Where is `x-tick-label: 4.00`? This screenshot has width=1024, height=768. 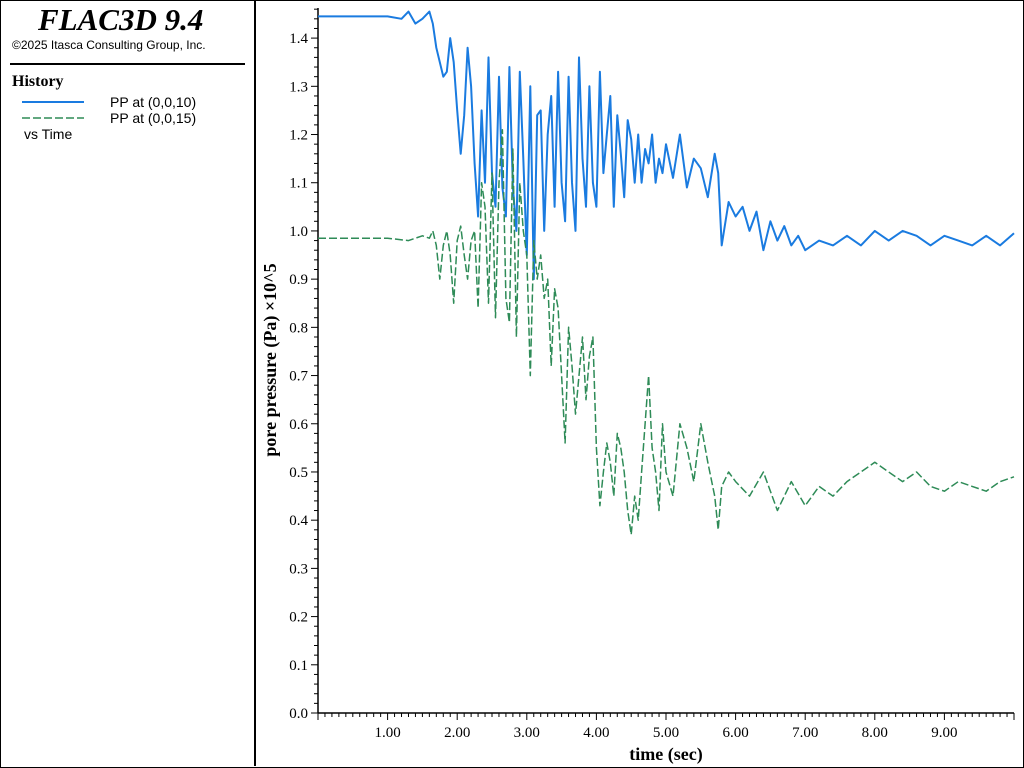 x-tick-label: 4.00 is located at coordinates (596, 733).